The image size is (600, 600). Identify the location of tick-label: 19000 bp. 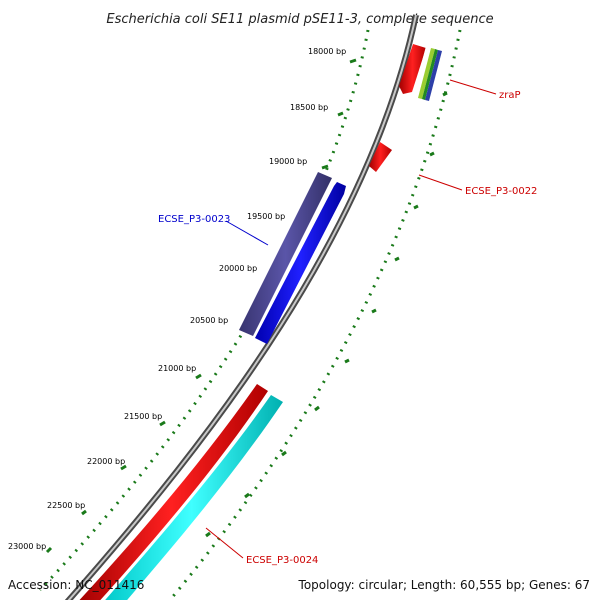
(288, 161).